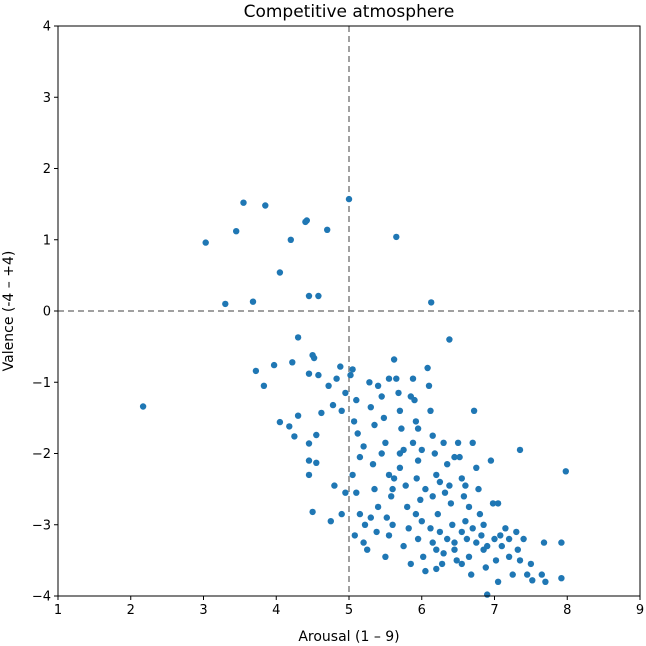 This screenshot has width=646, height=646. I want to click on y-tick-label: −4, so click(41, 597).